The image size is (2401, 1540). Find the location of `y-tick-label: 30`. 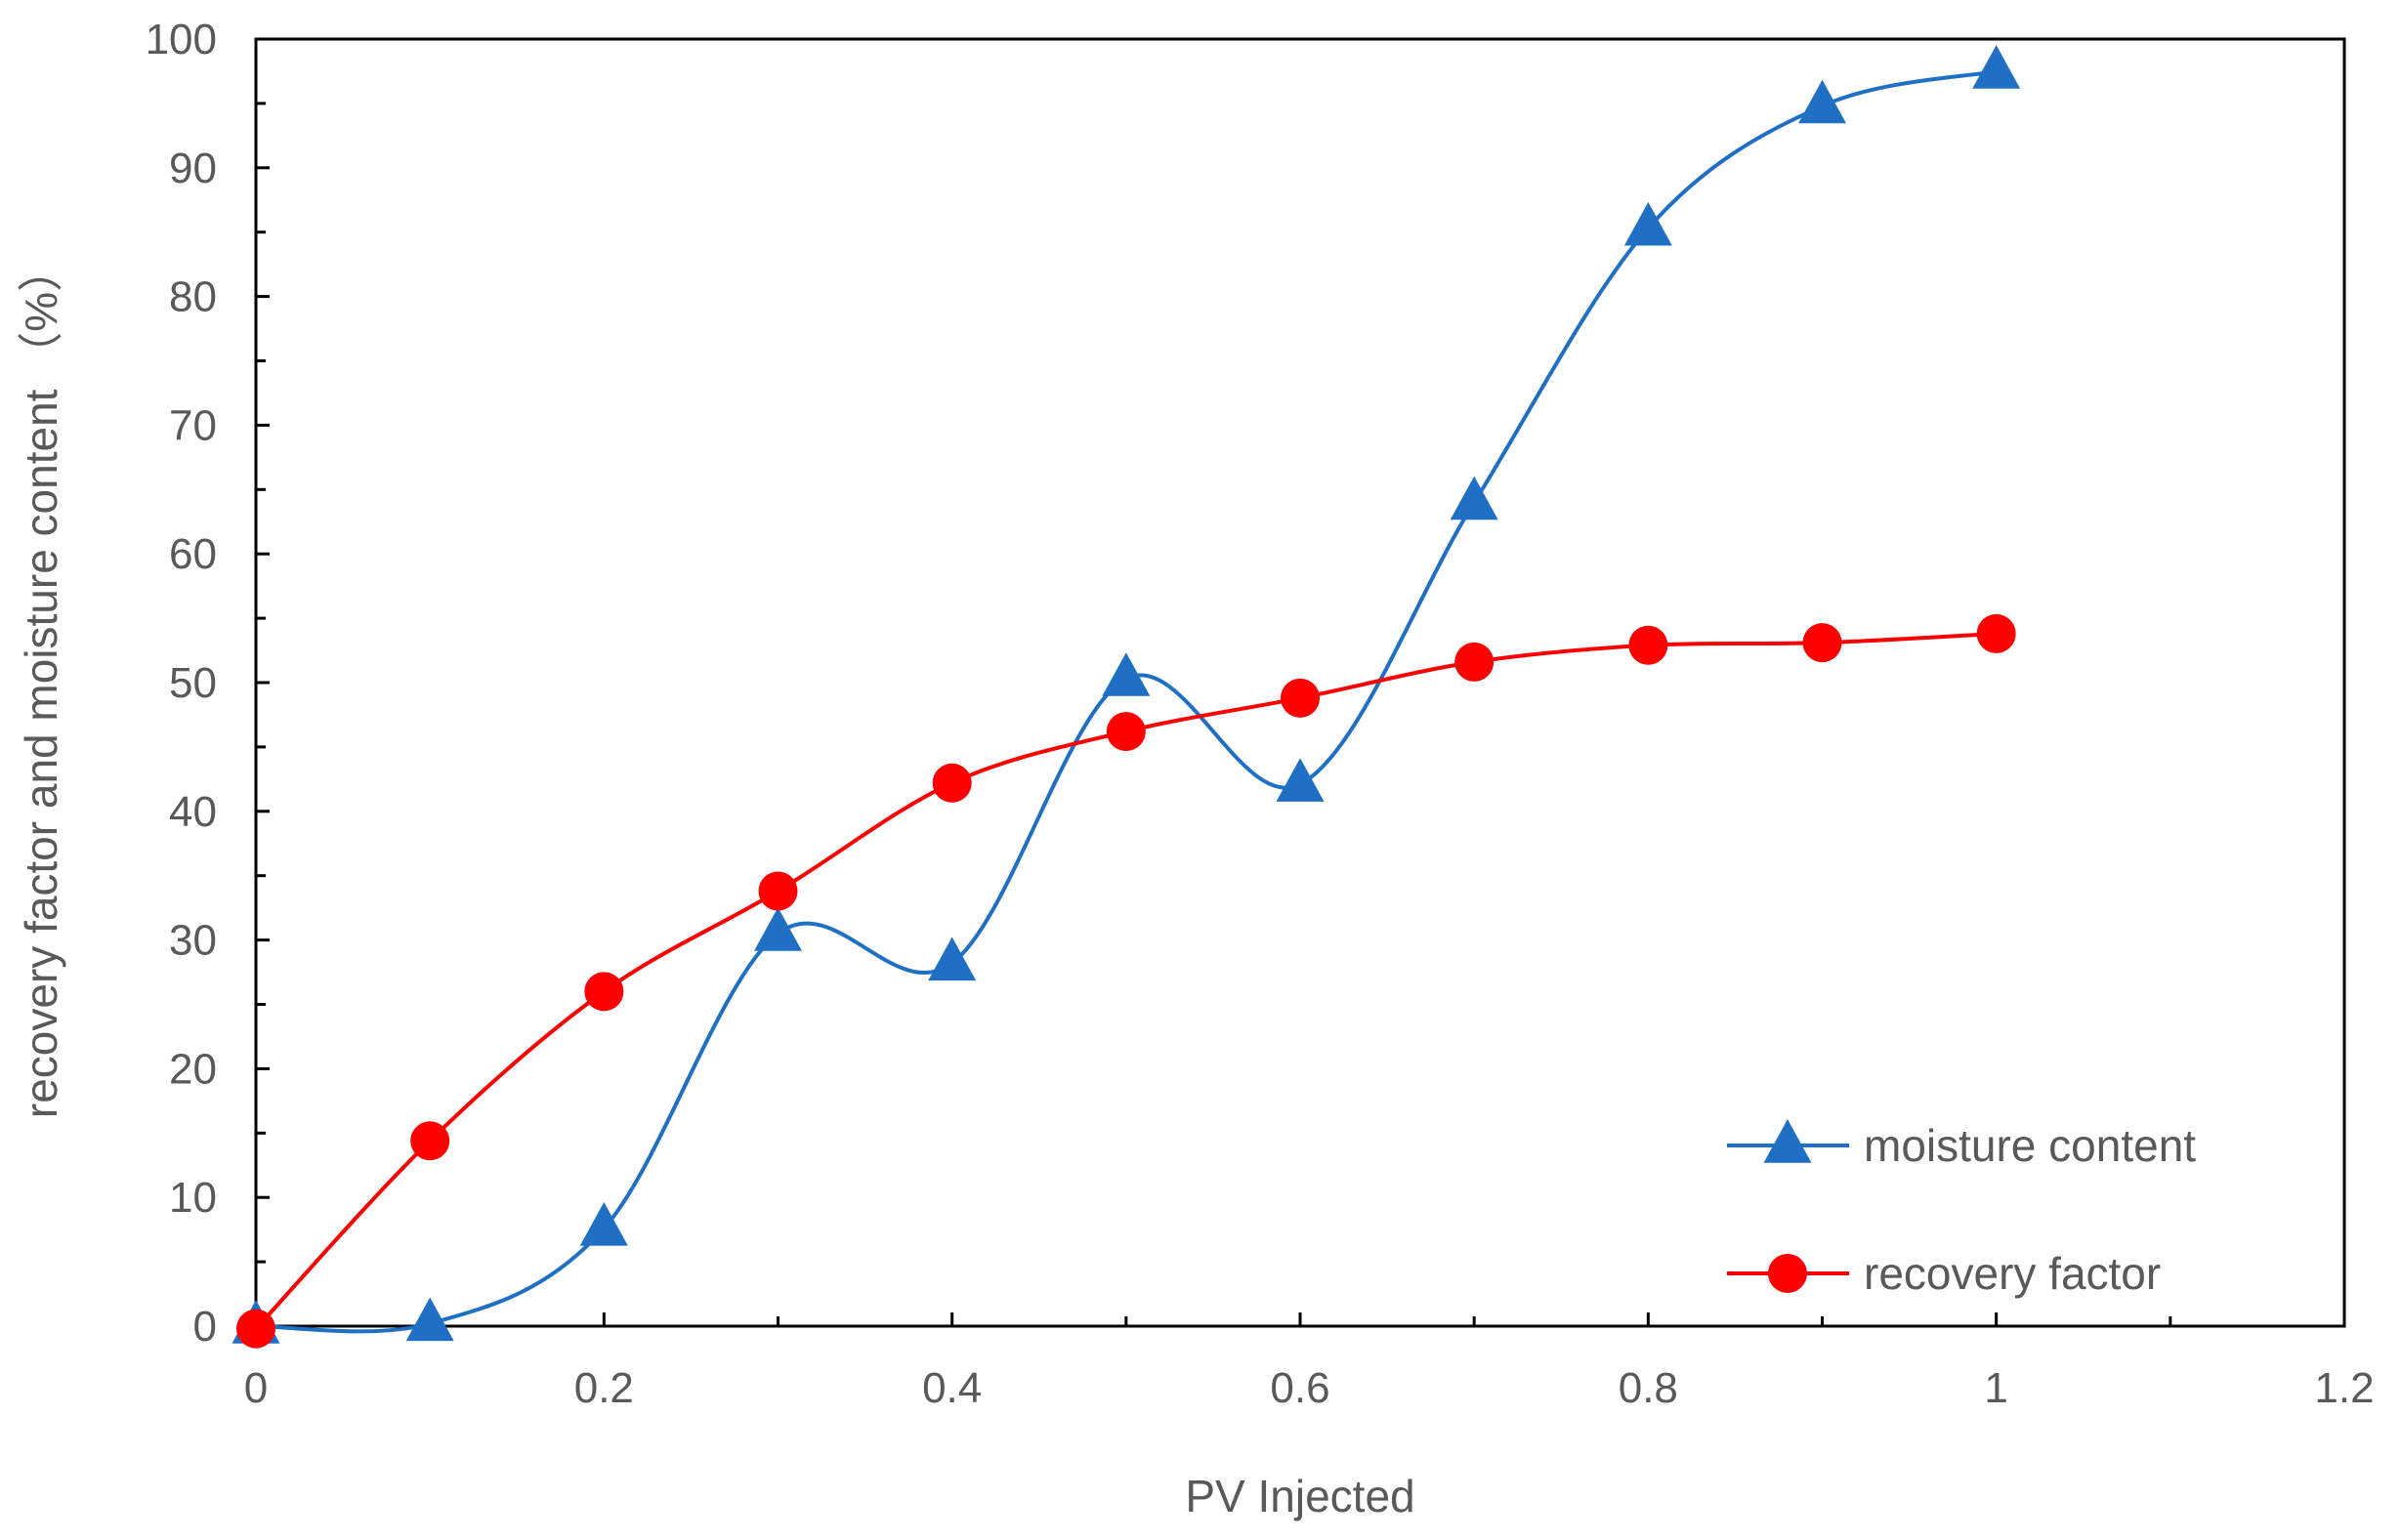

y-tick-label: 30 is located at coordinates (193, 941).